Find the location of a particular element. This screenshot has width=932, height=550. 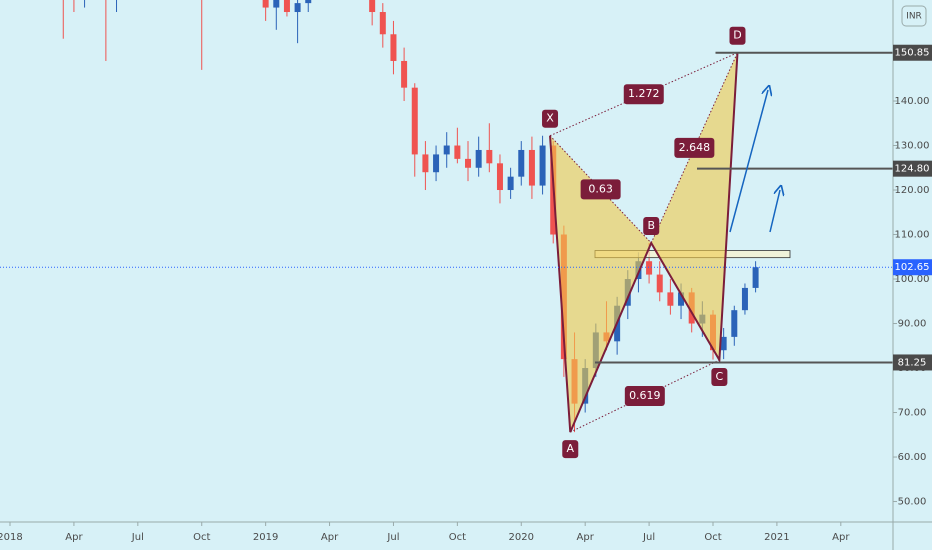

y-tick-label: 140.00 is located at coordinates (912, 101).